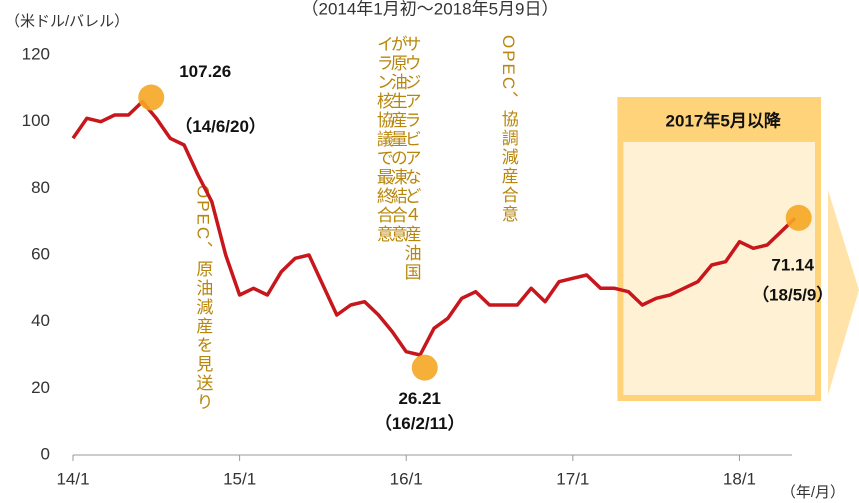 Image resolution: width=859 pixels, height=503 pixels. I want to click on y-axis-label: （米ドル/バレル）, so click(67, 21).